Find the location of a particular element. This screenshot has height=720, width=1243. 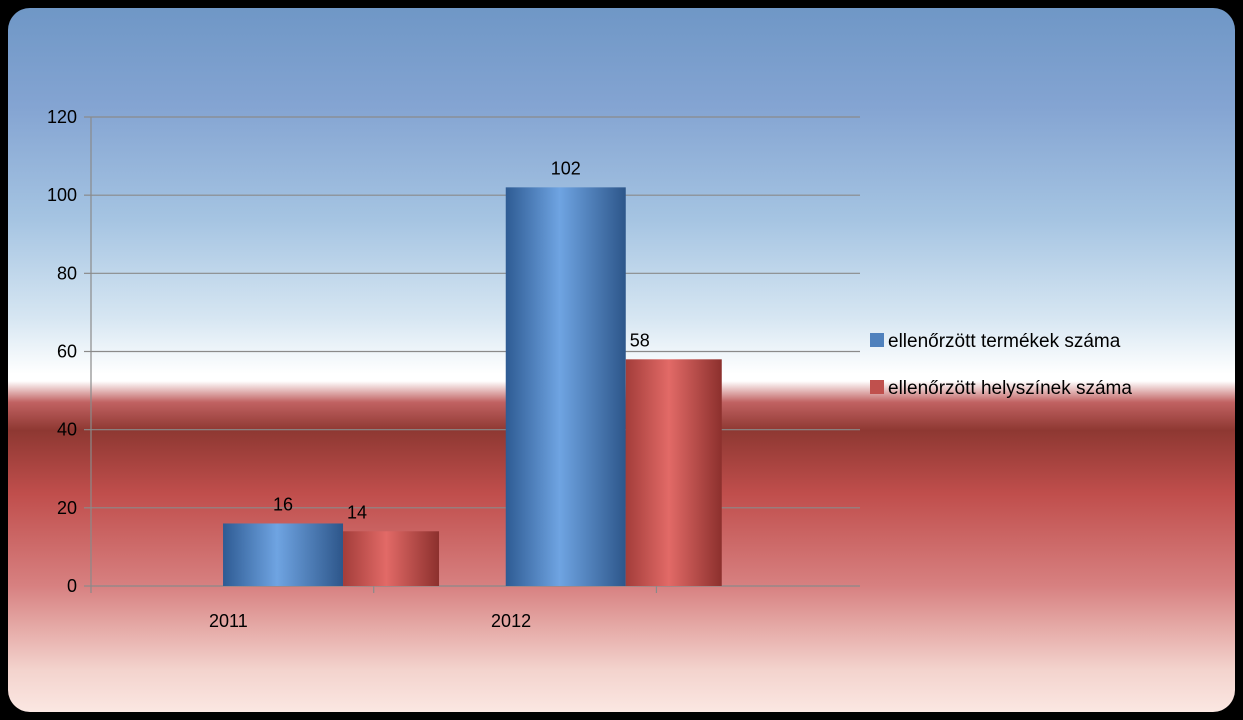

y-tick-label: 100 is located at coordinates (62, 195).